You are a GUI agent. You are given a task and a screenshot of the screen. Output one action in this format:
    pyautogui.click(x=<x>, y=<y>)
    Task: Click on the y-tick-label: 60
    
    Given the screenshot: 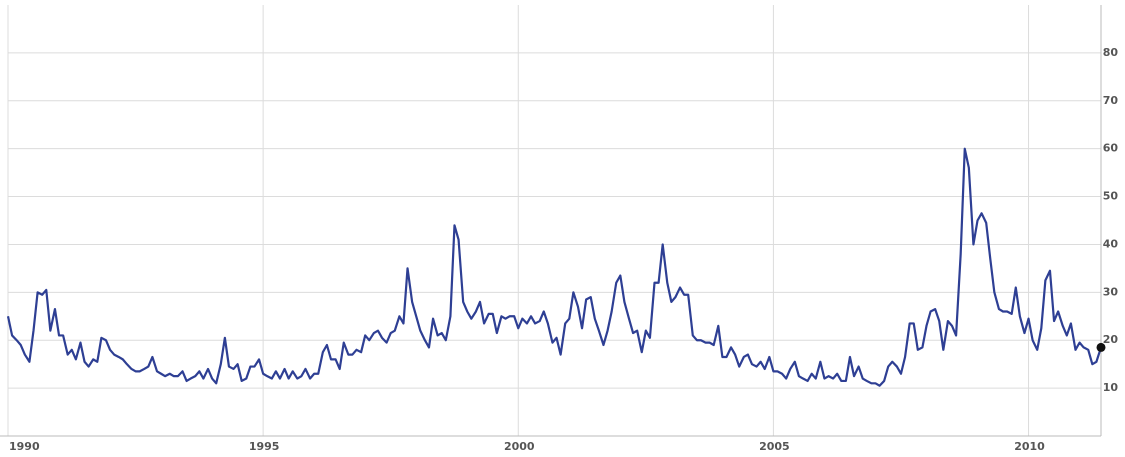 What is the action you would take?
    pyautogui.click(x=1111, y=148)
    